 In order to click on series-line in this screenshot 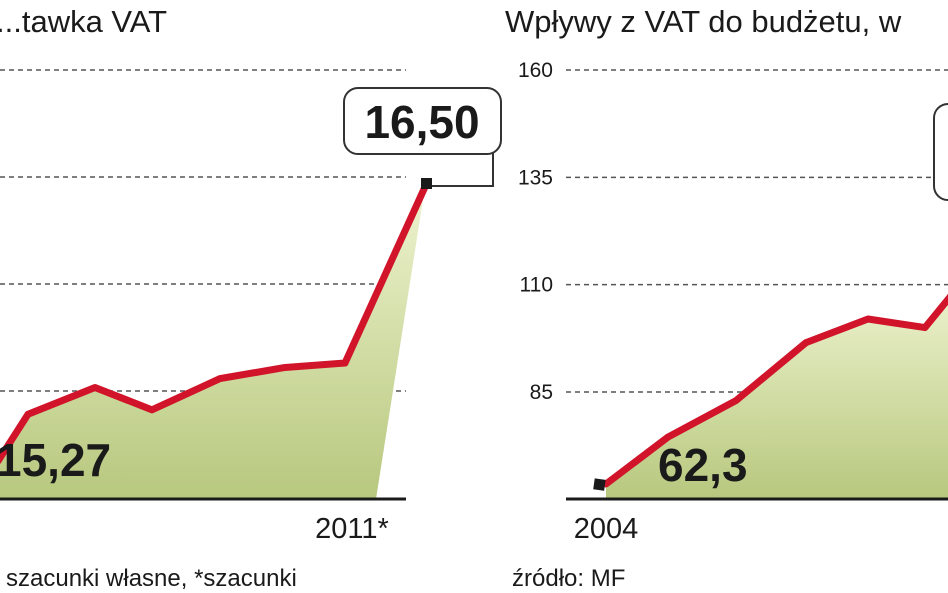, I will do `click(775, 390)`.